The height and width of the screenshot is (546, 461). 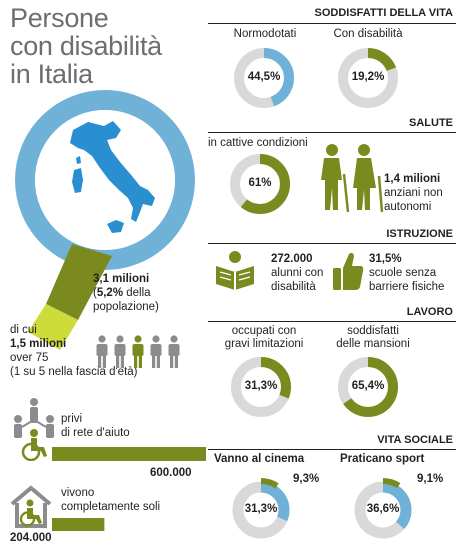 I want to click on value-sport: 36,6%, so click(x=383, y=509).